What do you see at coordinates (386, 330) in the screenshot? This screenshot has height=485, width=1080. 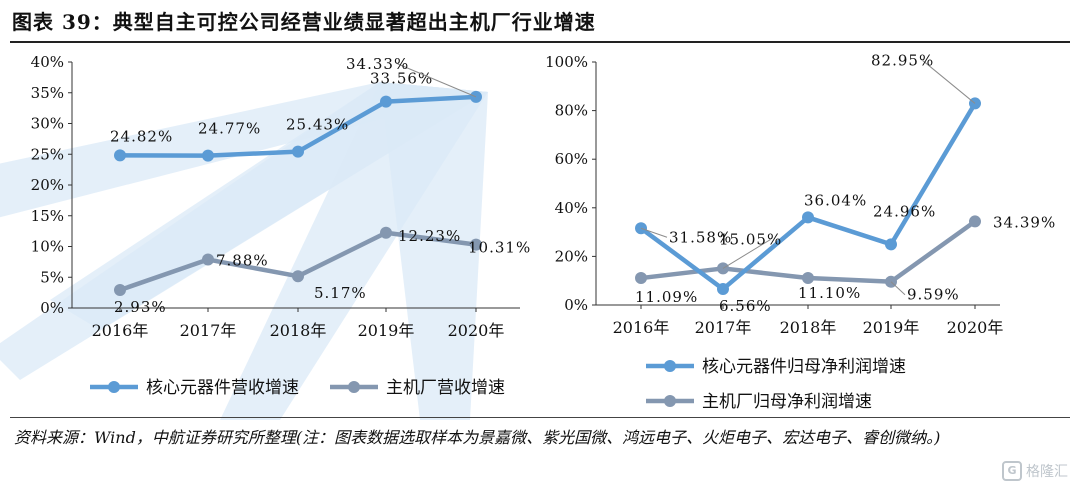 I see `chart1-x-tick-label: 2019年` at bounding box center [386, 330].